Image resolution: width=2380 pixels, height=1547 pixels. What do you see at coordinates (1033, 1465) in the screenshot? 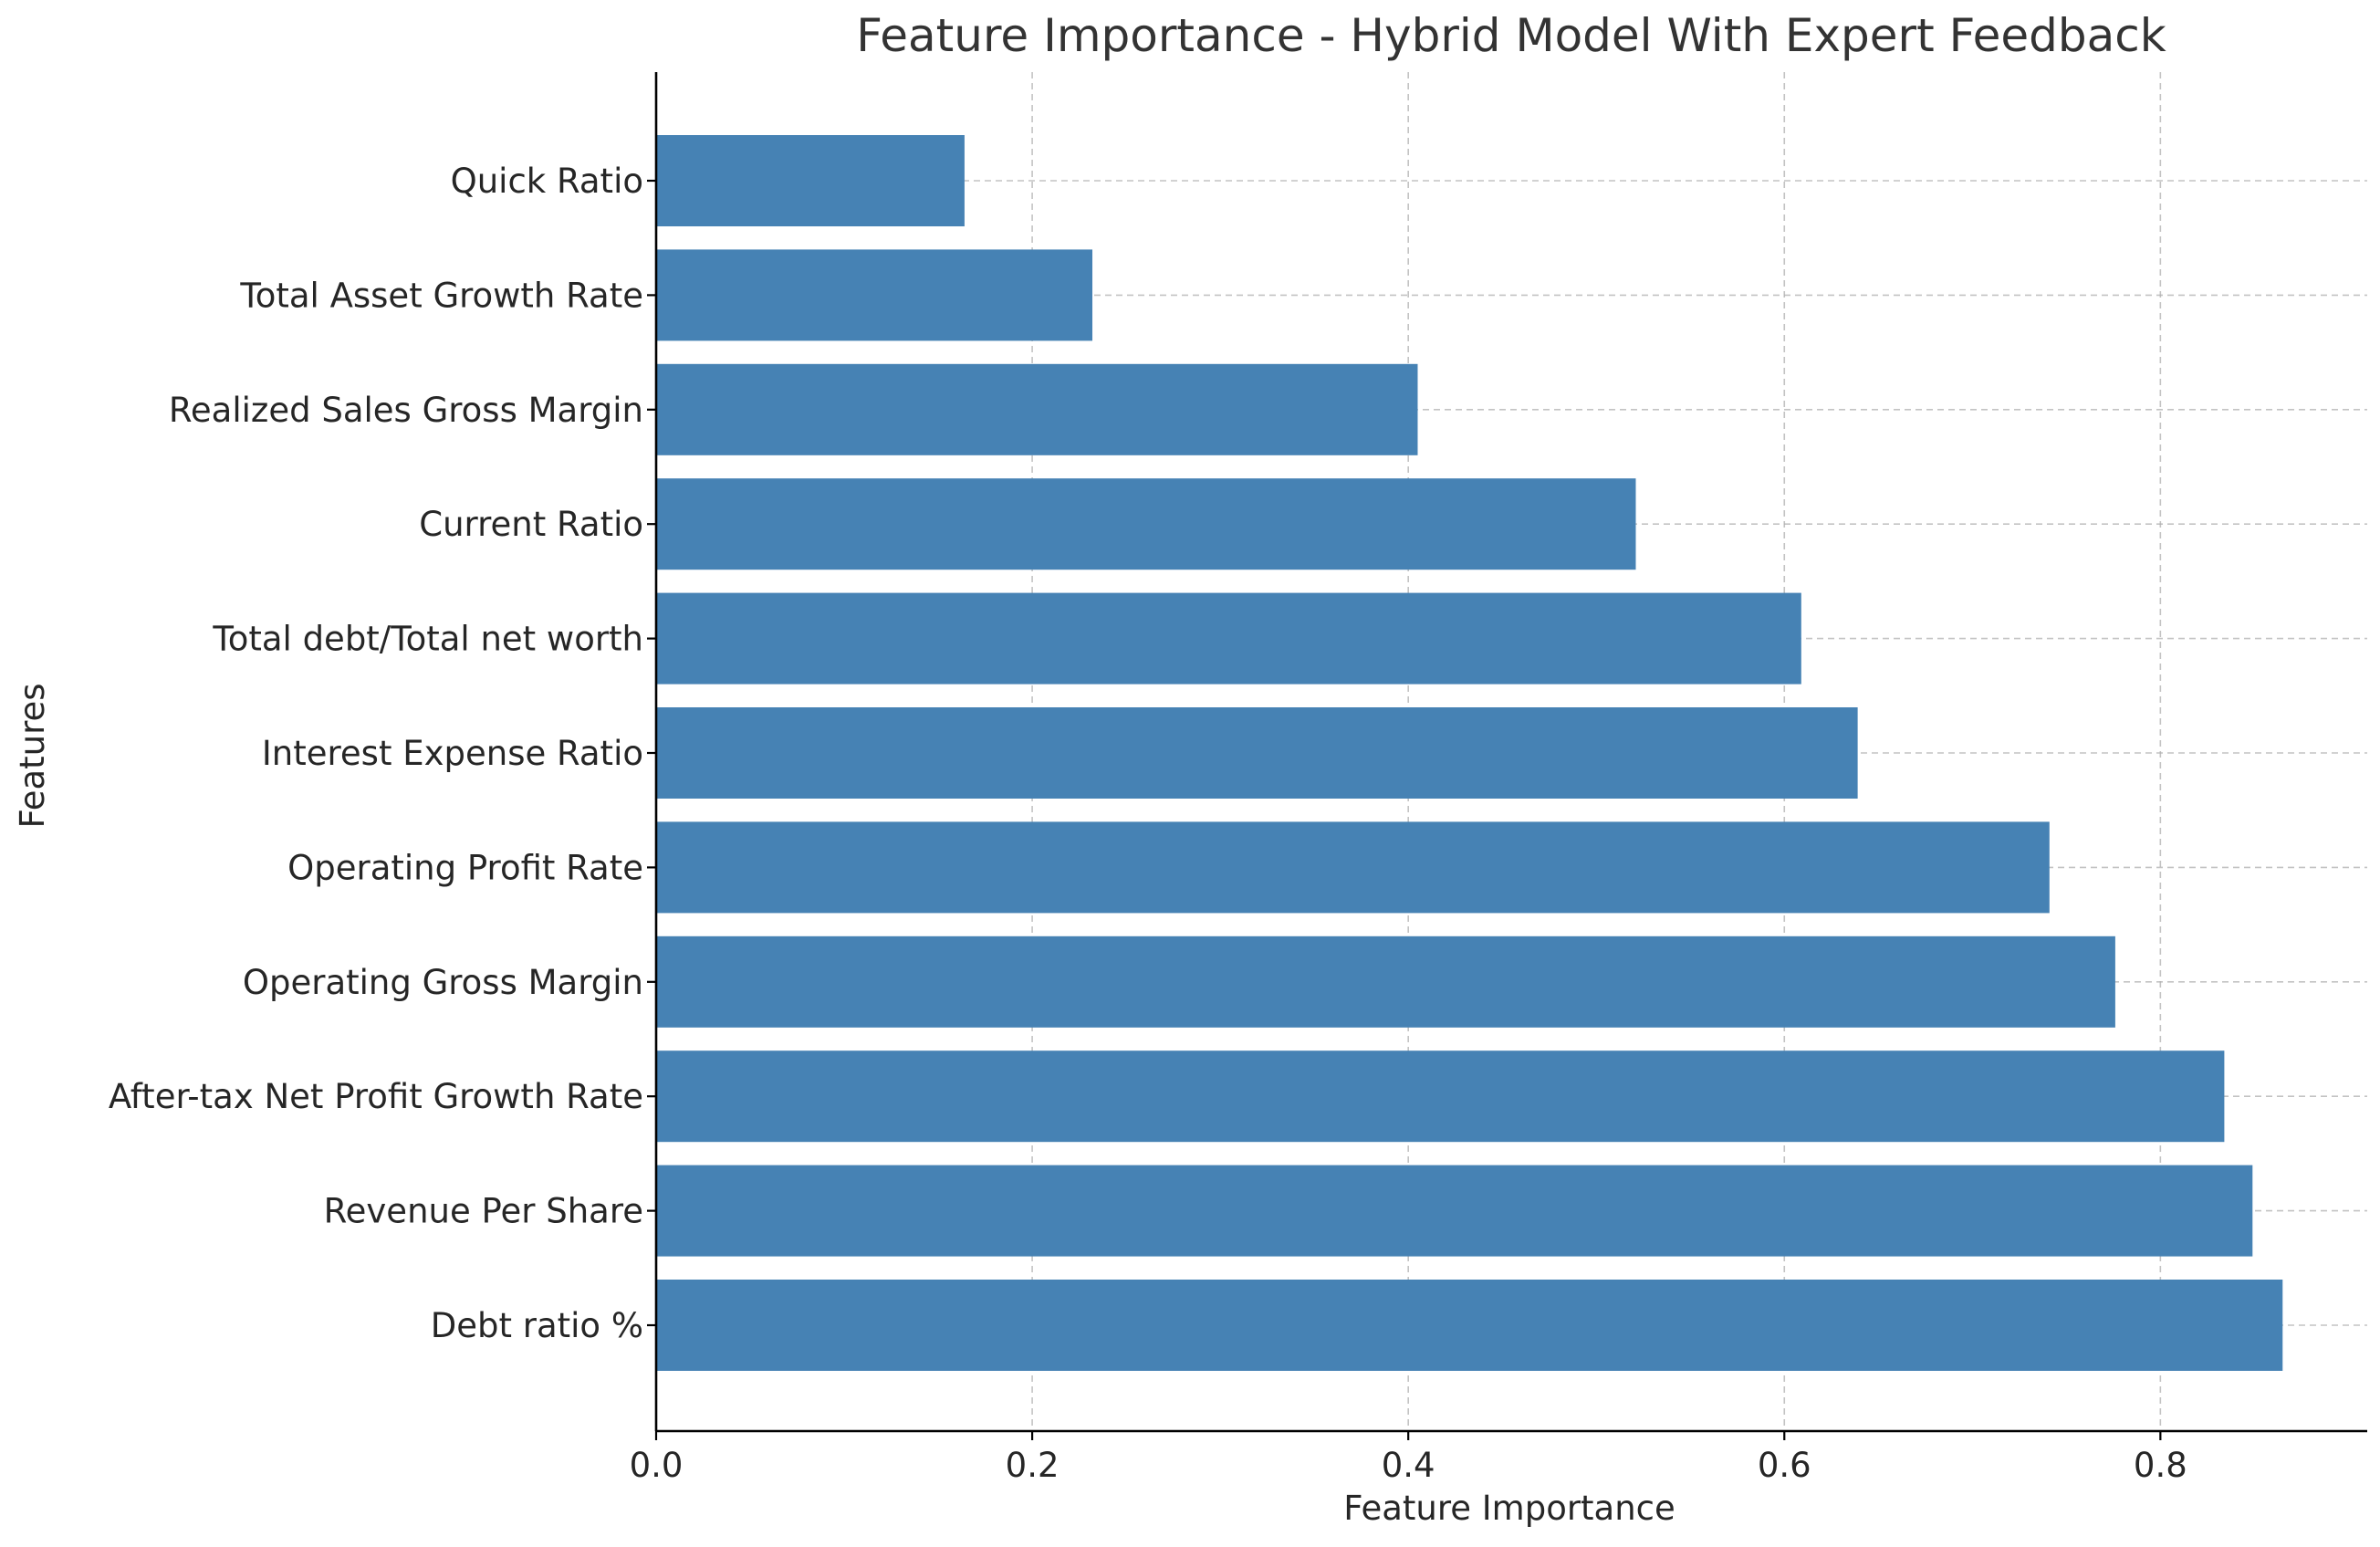
I see `x-tick-label: 0.2` at bounding box center [1033, 1465].